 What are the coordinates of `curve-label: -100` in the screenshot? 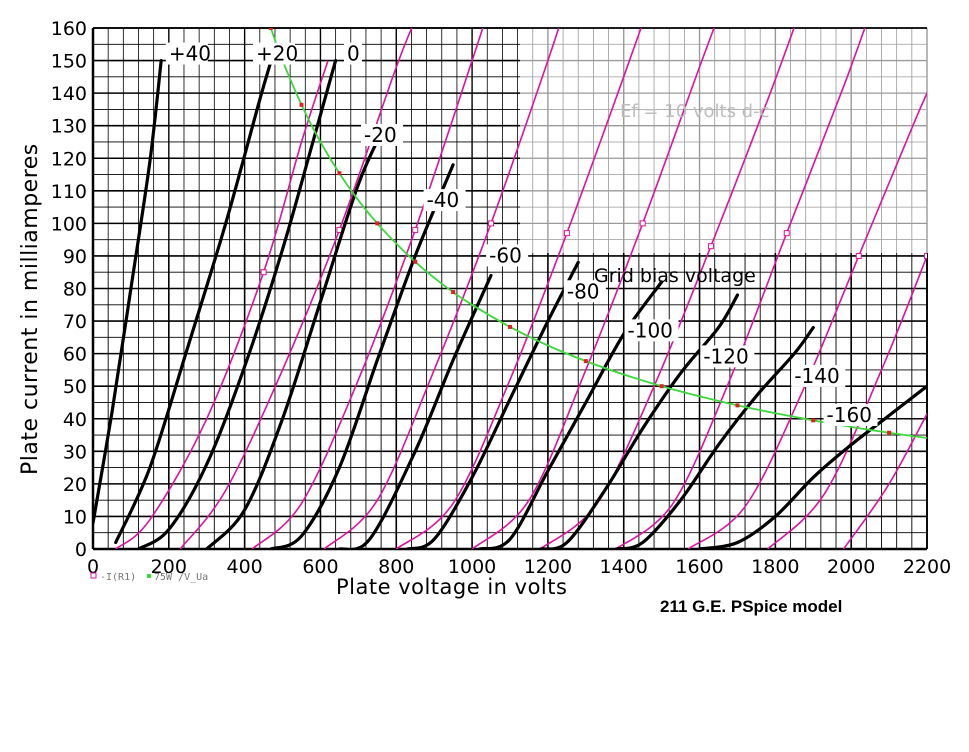 It's located at (650, 330).